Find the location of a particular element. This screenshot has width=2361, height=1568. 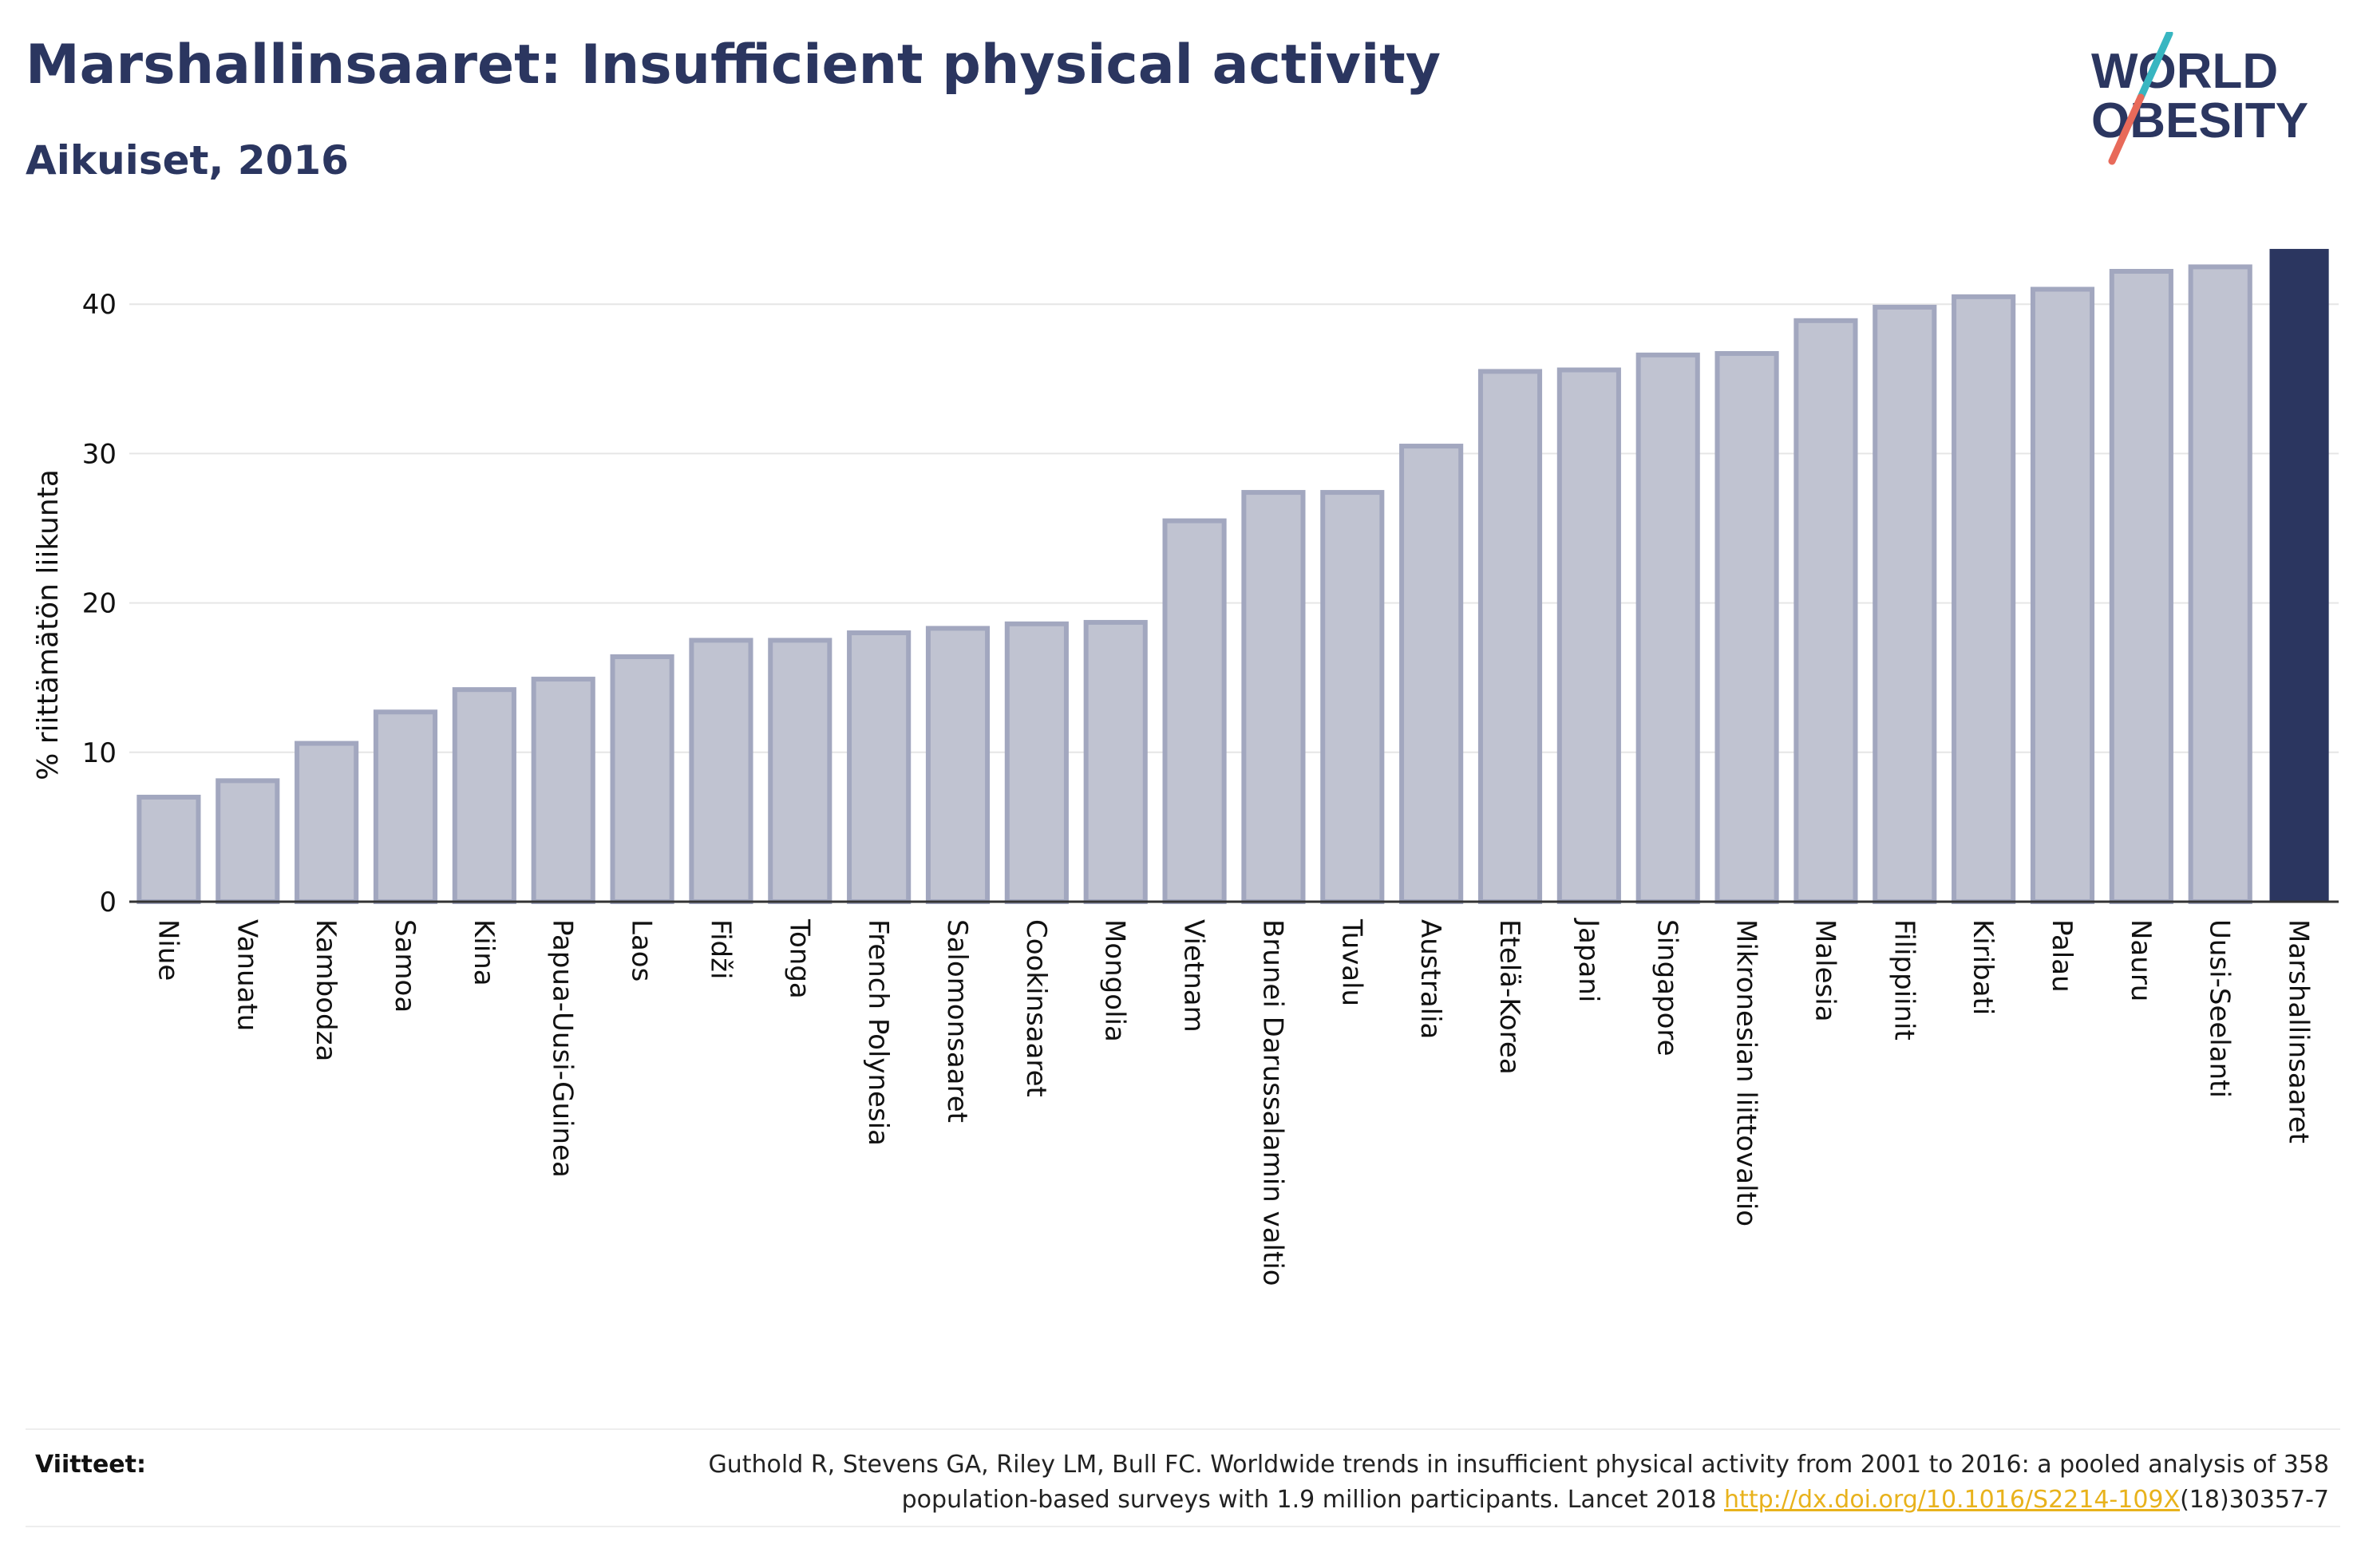

bar-salomonsaaret is located at coordinates (958, 765).